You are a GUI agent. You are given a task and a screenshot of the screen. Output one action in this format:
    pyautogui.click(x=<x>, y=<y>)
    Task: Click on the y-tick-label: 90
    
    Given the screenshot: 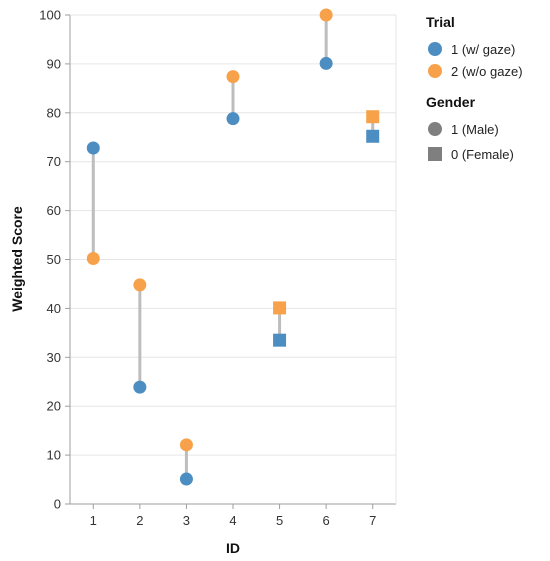 What is the action you would take?
    pyautogui.click(x=54, y=63)
    